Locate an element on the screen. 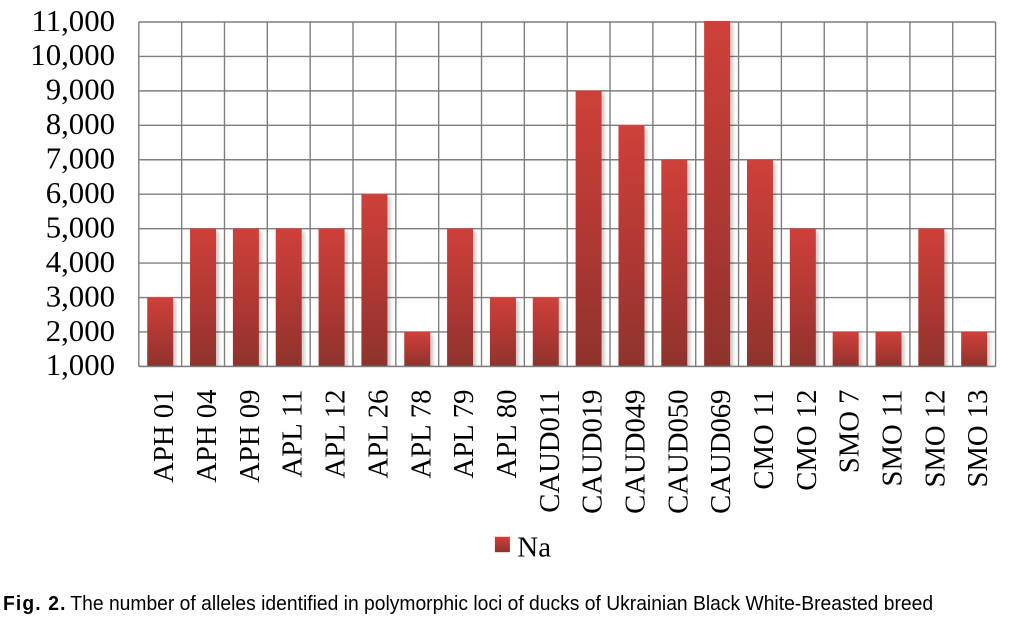  svg-text: 2,000 is located at coordinates (80, 331).